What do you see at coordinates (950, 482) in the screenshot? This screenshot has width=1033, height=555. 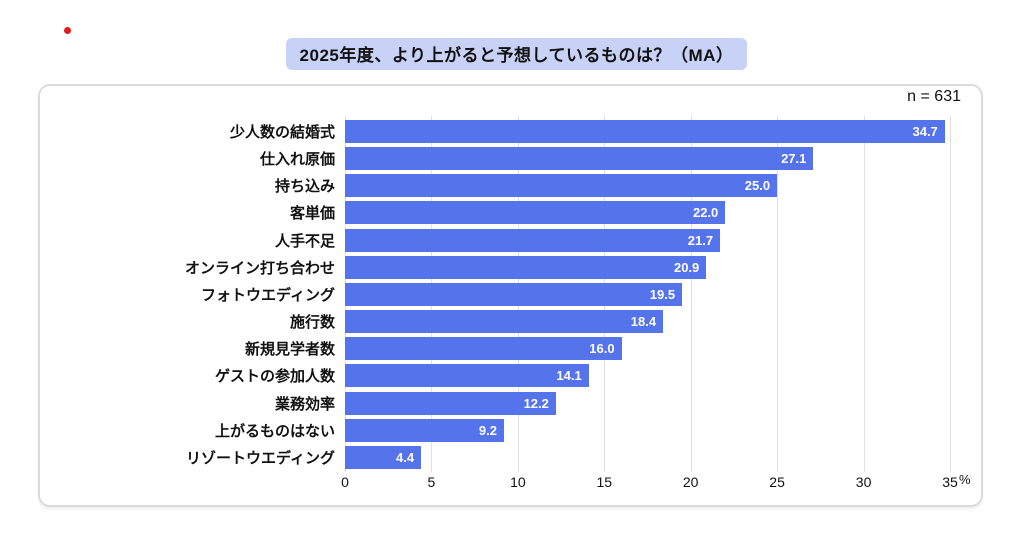 I see `x-tick-35: 35` at bounding box center [950, 482].